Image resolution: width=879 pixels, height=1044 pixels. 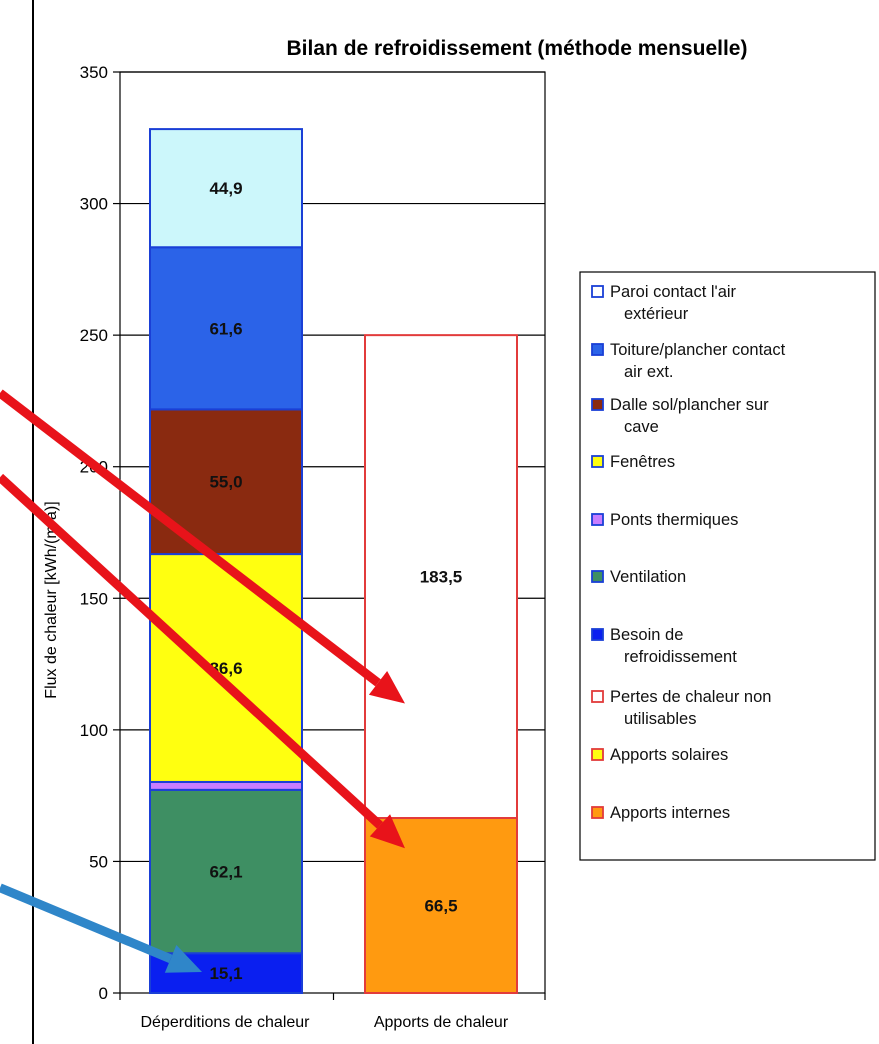 I want to click on legend-label: Ponts thermiques, so click(x=674, y=520).